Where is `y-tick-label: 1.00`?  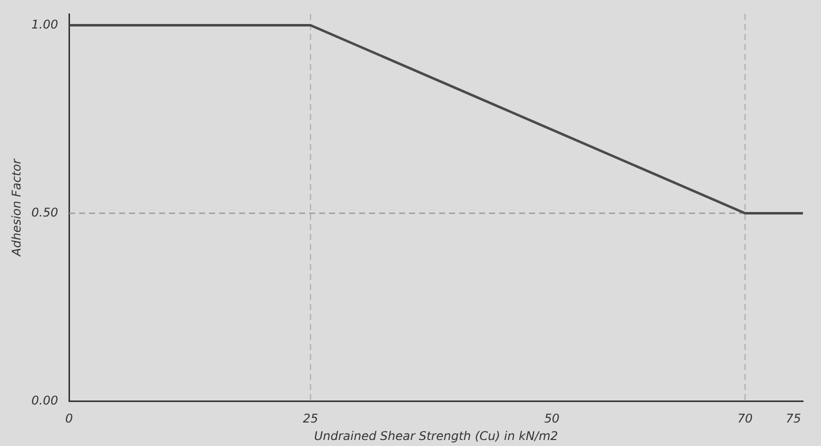 y-tick-label: 1.00 is located at coordinates (44, 24).